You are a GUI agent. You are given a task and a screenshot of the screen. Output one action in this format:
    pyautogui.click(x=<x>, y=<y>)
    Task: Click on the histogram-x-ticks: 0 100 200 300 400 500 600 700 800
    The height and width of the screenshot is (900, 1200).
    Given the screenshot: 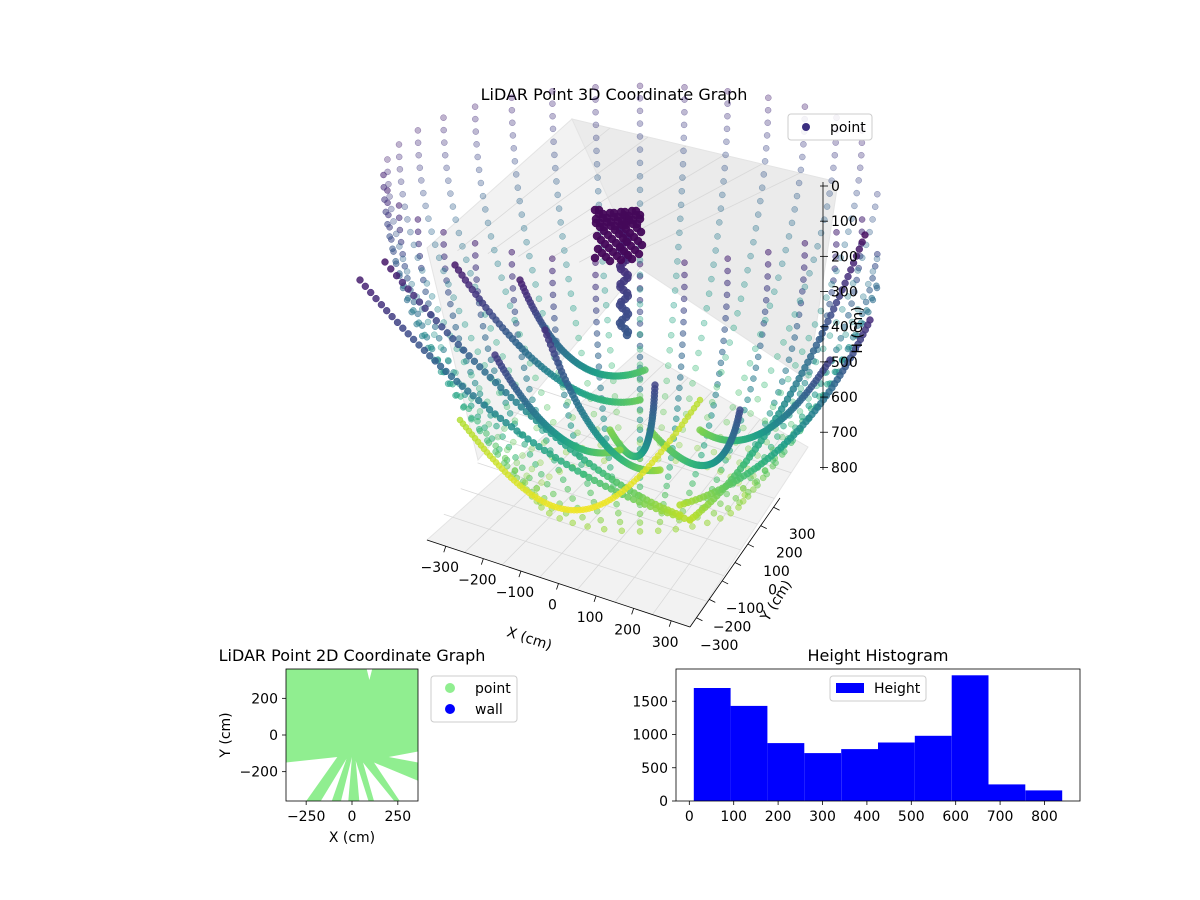 What is the action you would take?
    pyautogui.click(x=871, y=813)
    